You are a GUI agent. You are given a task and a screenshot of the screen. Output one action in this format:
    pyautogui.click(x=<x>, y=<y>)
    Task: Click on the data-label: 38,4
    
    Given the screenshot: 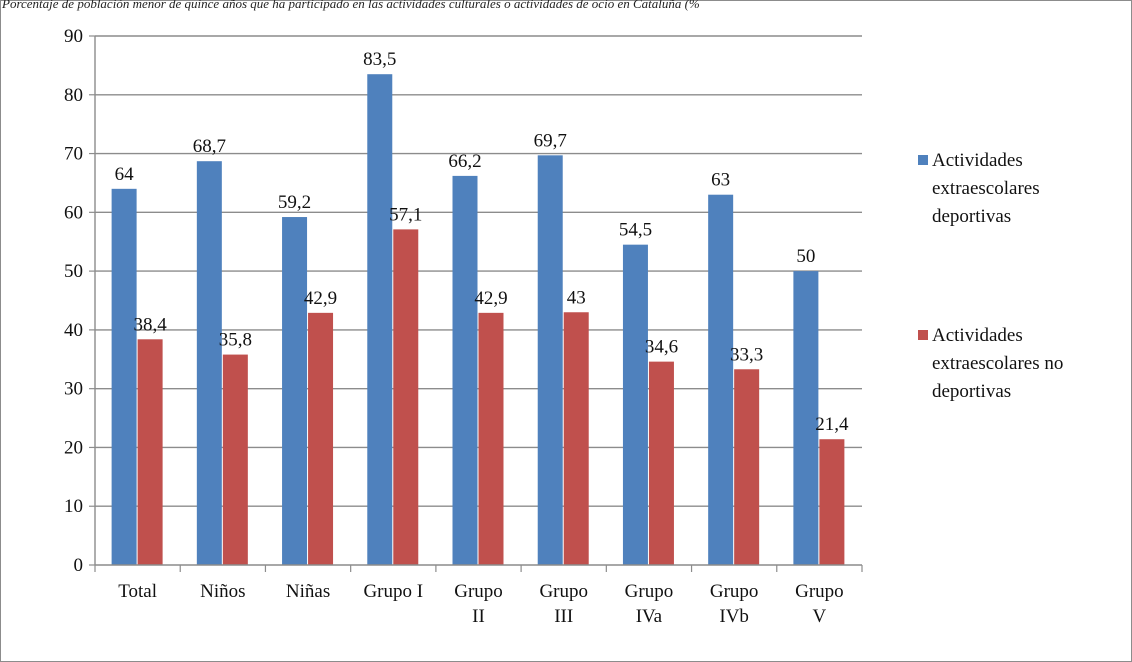 What is the action you would take?
    pyautogui.click(x=150, y=324)
    